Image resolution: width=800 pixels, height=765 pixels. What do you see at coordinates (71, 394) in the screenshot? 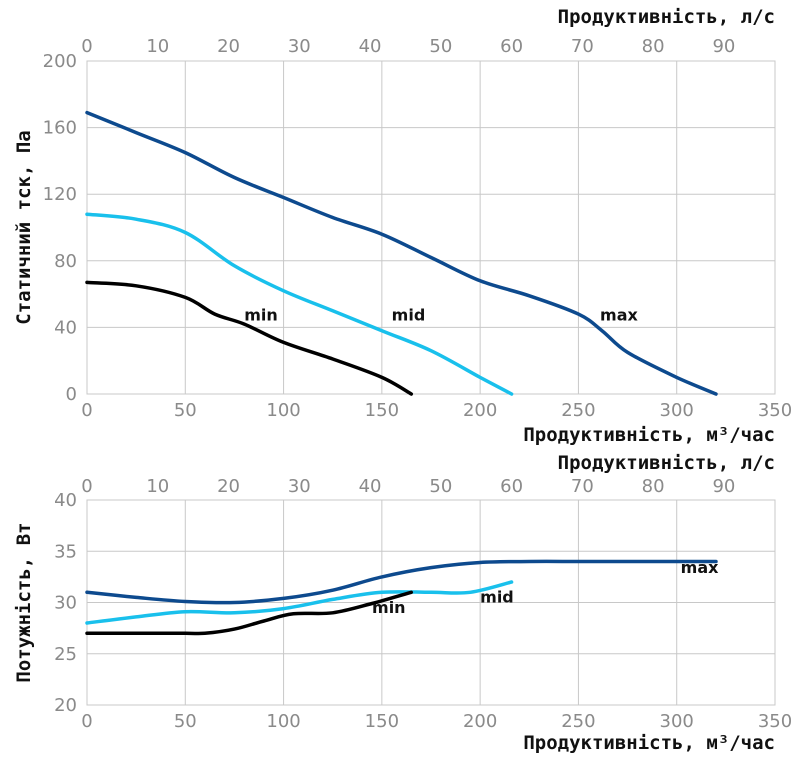
I see `y-tick-label: 0` at bounding box center [71, 394].